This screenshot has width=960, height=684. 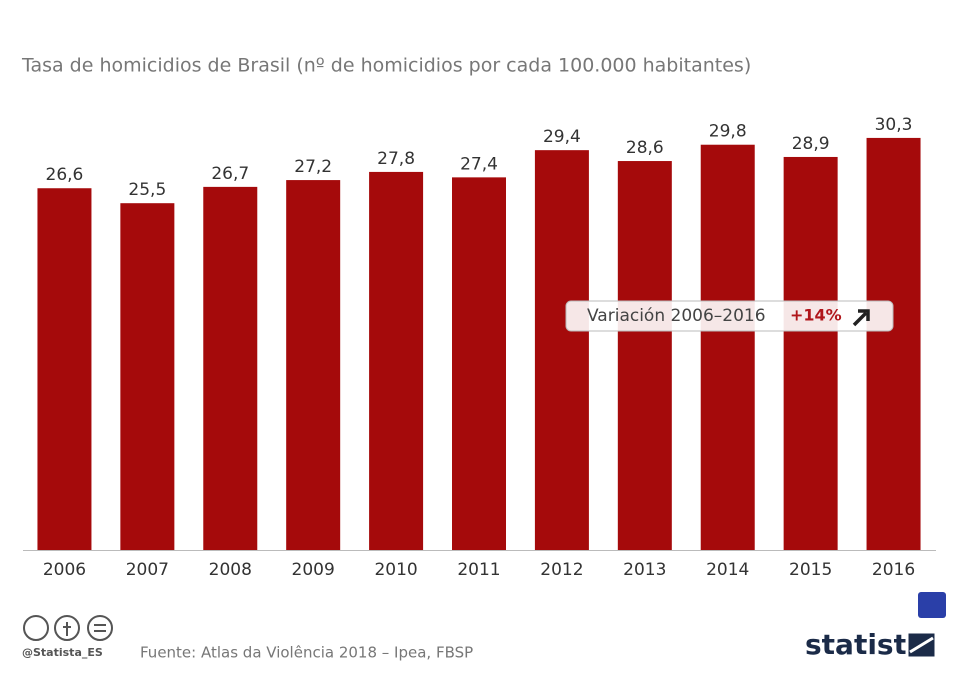 I want to click on nd-mark, so click(x=100, y=628).